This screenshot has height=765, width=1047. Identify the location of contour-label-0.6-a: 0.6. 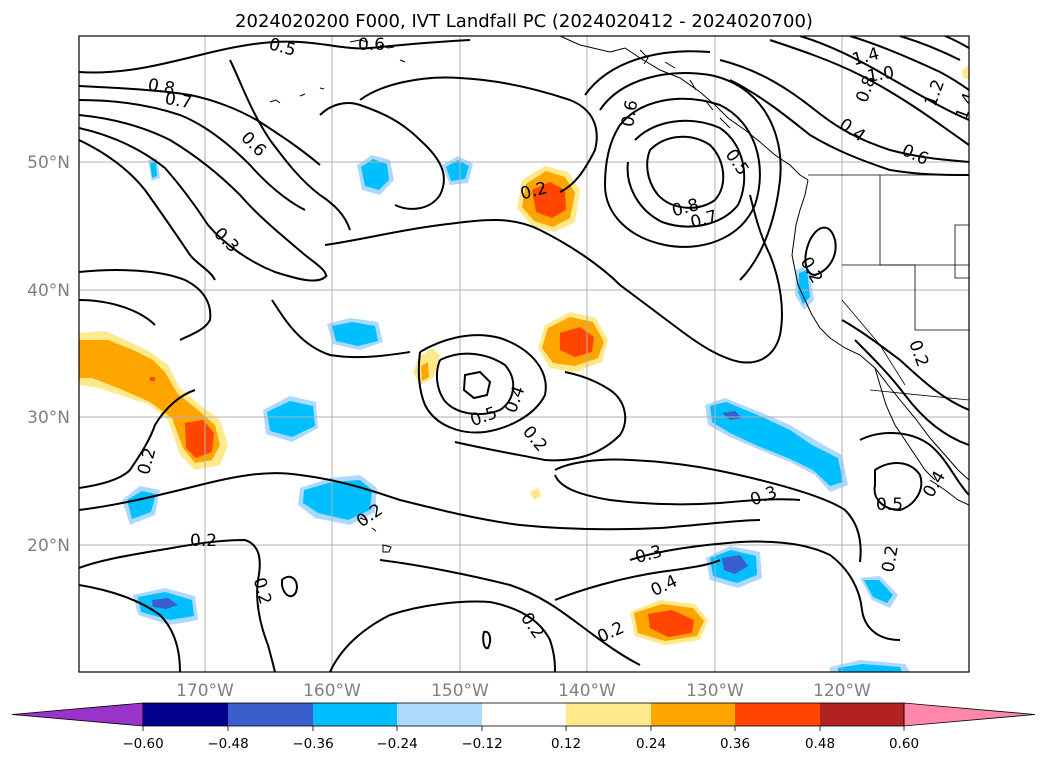
(371, 45).